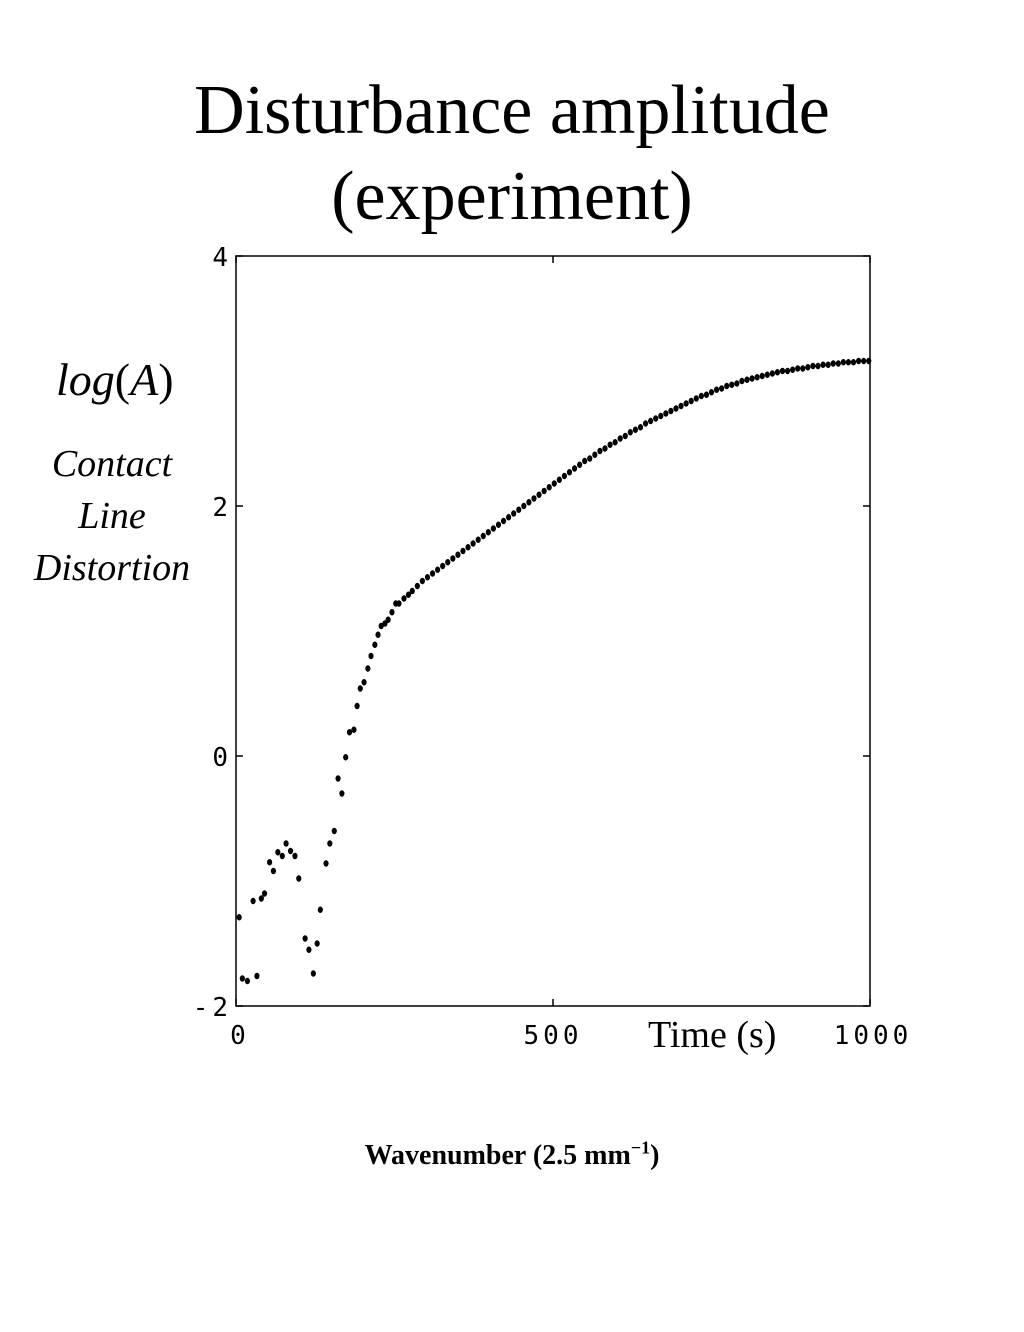 This screenshot has width=1024, height=1332. What do you see at coordinates (166, 379) in the screenshot?
I see `y-axis-label-close: )` at bounding box center [166, 379].